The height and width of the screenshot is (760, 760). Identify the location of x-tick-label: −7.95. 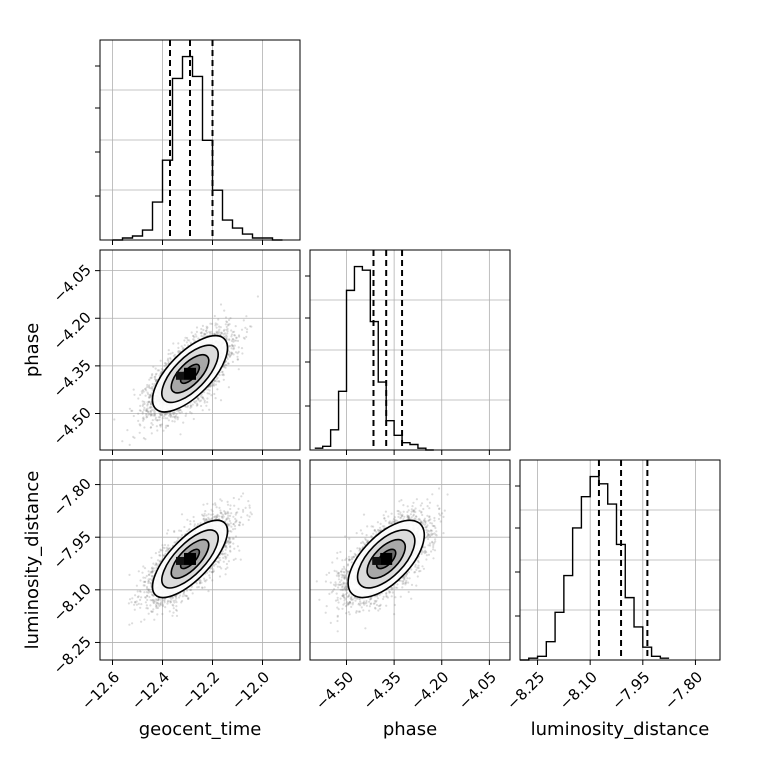
(630, 690).